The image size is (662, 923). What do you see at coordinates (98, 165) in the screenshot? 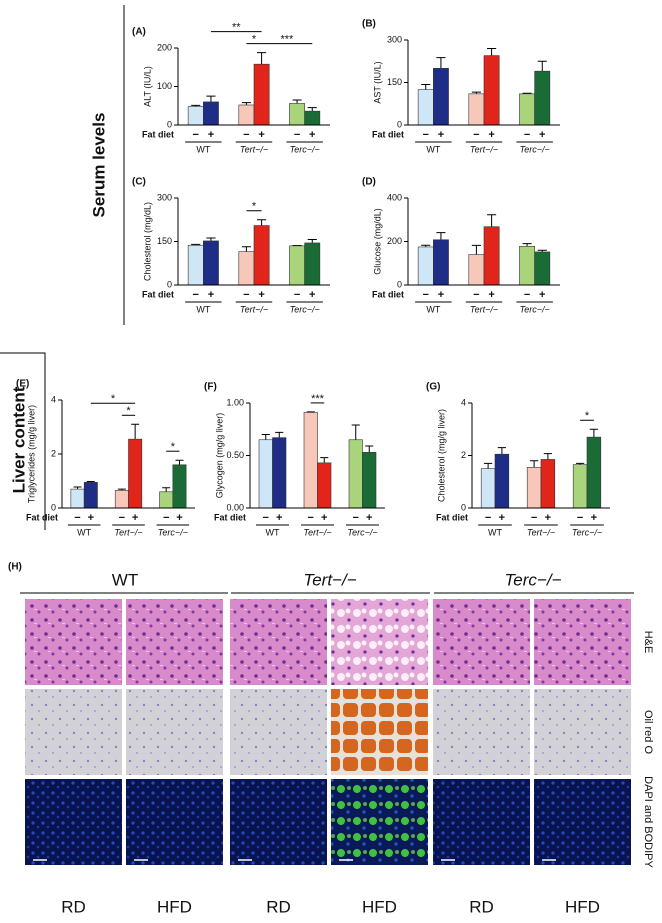
I see `section-label: Serum levels` at bounding box center [98, 165].